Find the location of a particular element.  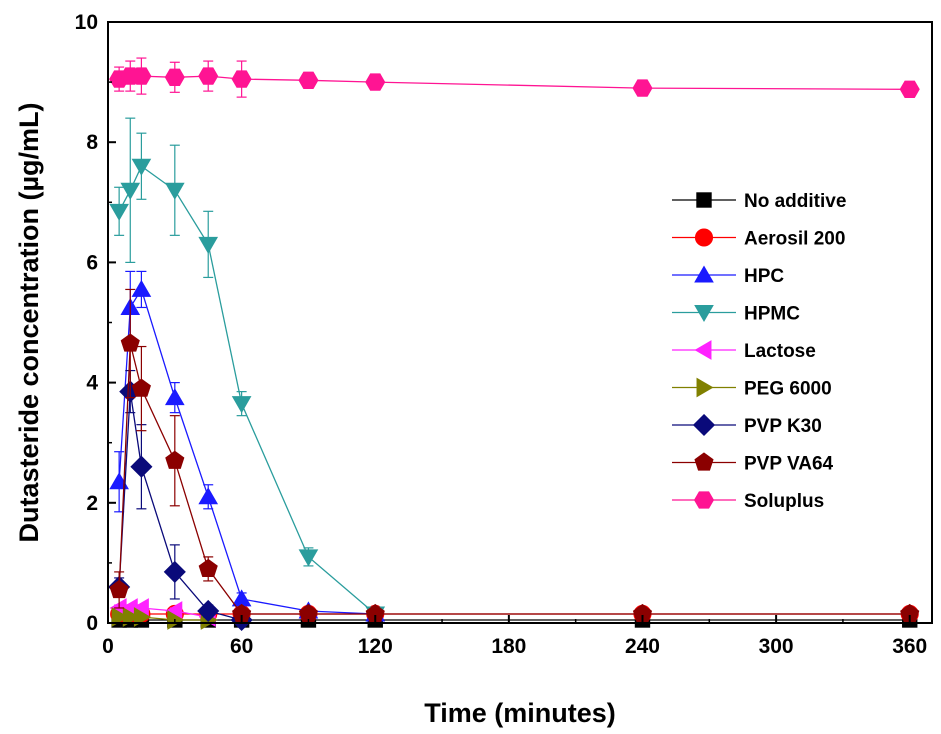

y-tick-label: 6 is located at coordinates (92, 262).